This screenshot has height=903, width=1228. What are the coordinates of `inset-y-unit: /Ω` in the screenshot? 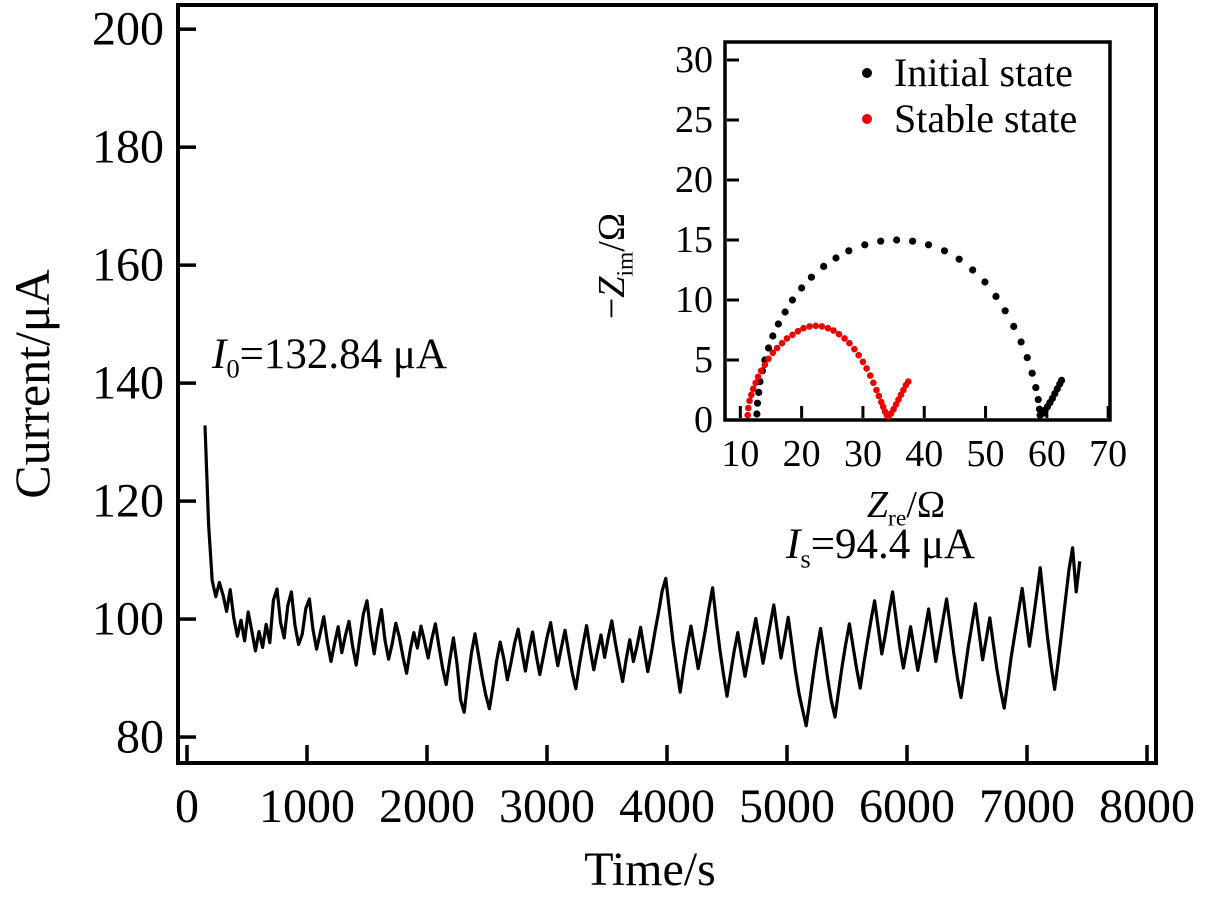 It's located at (612, 232).